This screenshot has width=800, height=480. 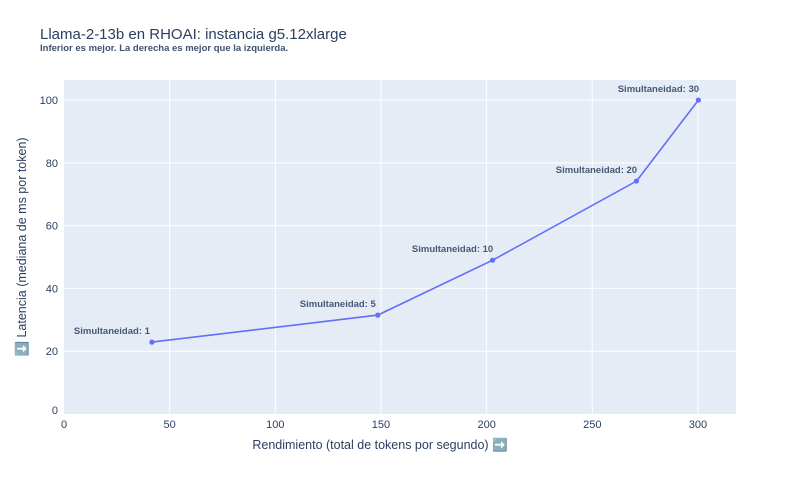 I want to click on x-tick-label: 50, so click(x=170, y=425).